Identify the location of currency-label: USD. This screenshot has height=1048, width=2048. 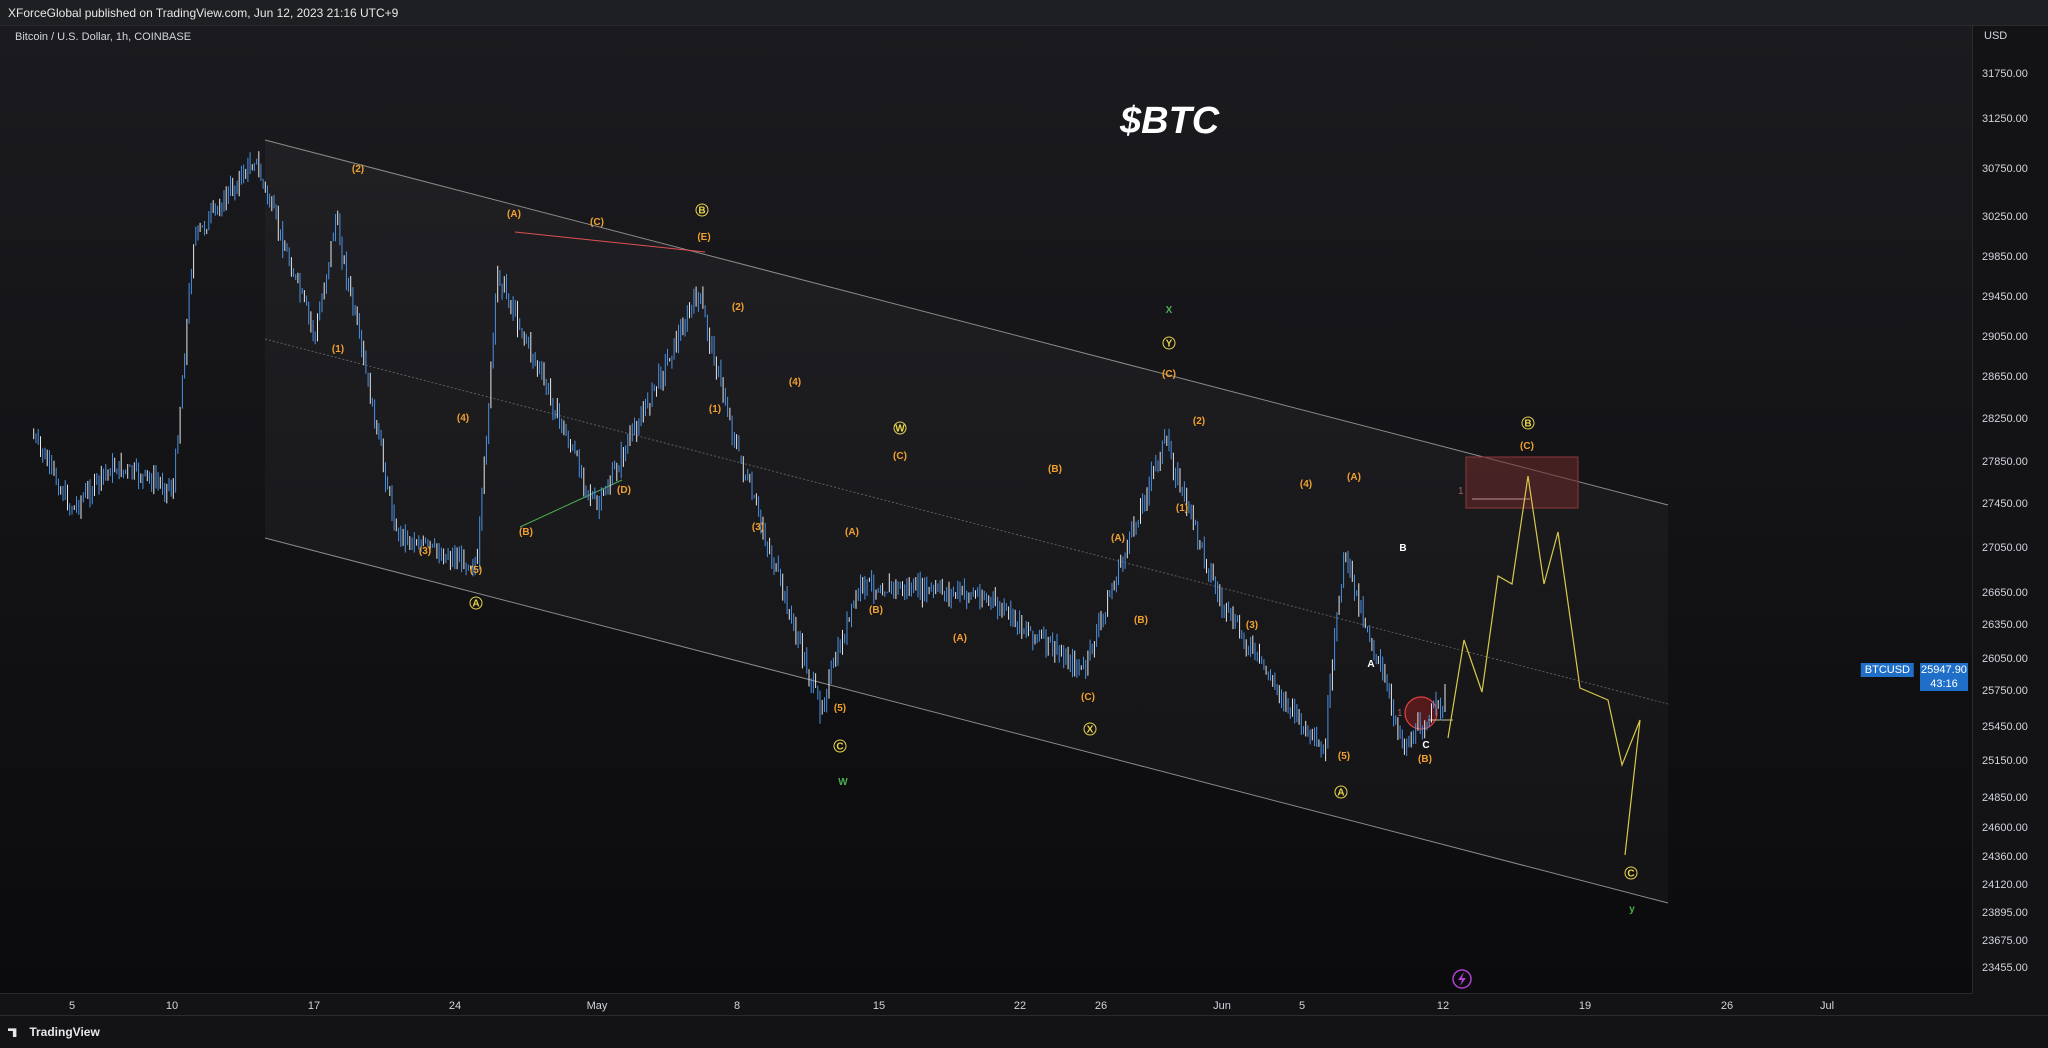
(1996, 36).